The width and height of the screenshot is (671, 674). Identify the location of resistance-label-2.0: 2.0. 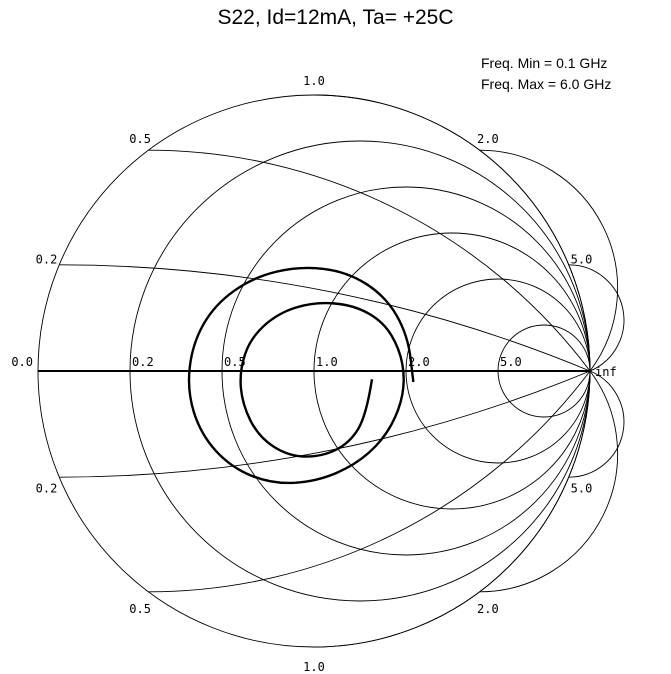
(419, 362).